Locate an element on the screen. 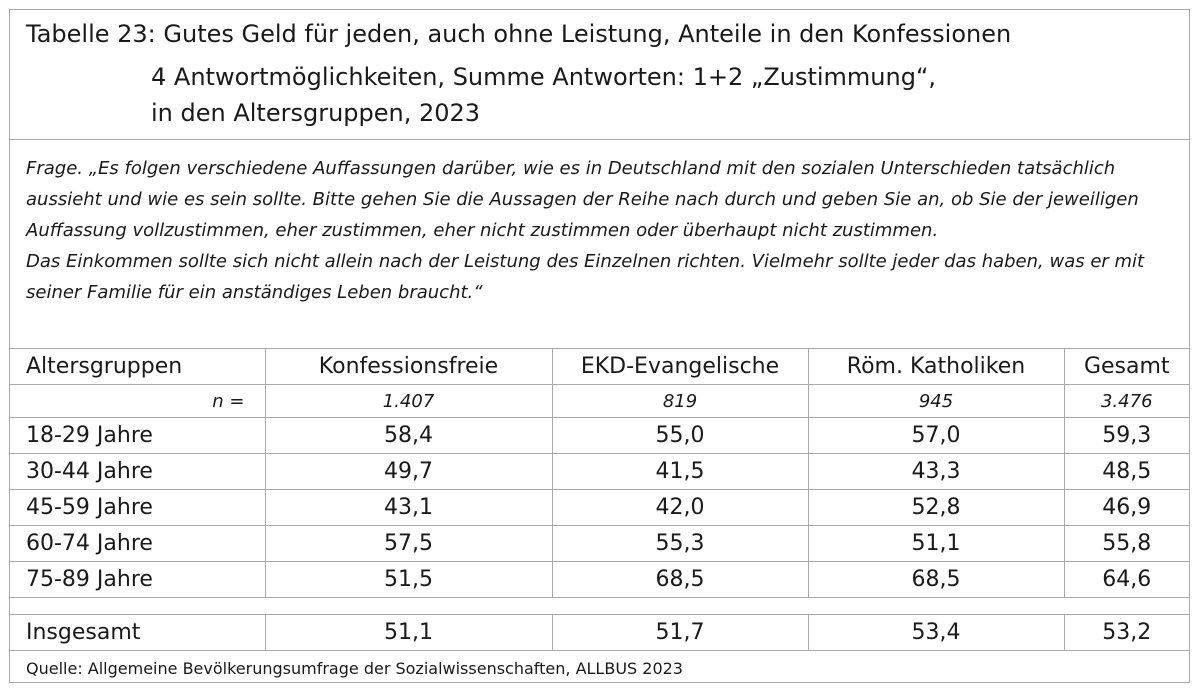 This screenshot has height=694, width=1200. table-row: 60-74 Jahre 57,5 55,3 51,1 55,8 is located at coordinates (599, 543).